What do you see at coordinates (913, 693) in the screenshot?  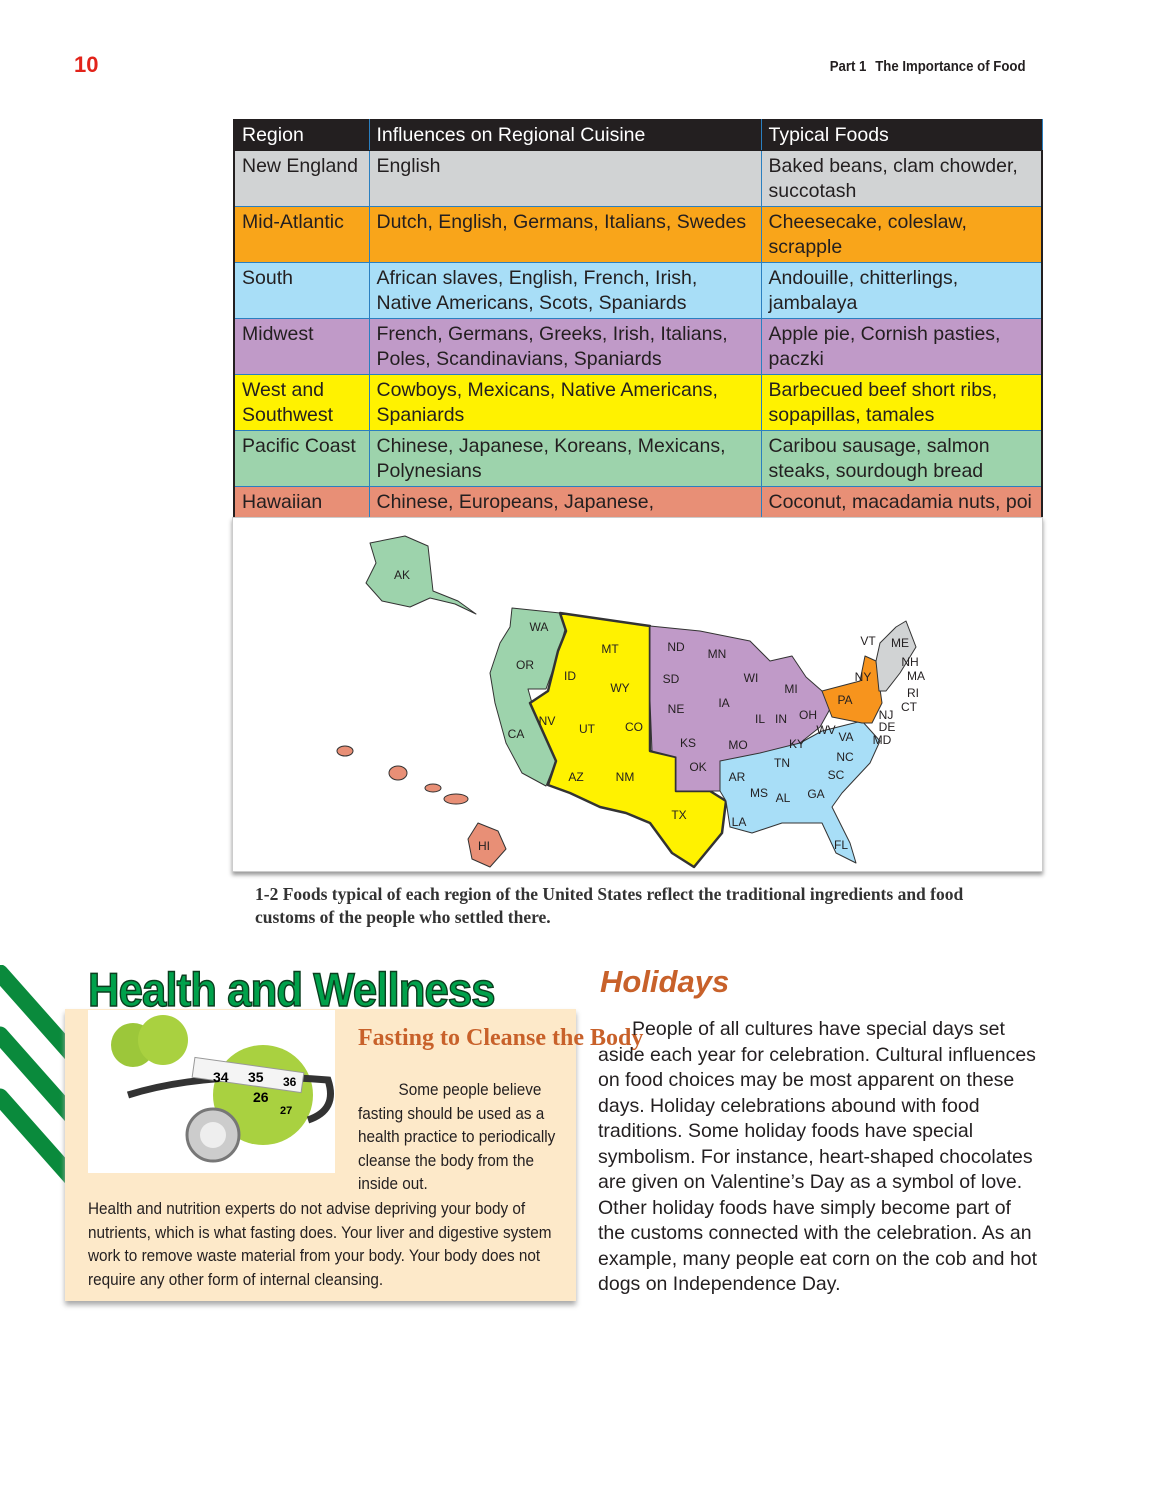 I see `state-label-ri: RI` at bounding box center [913, 693].